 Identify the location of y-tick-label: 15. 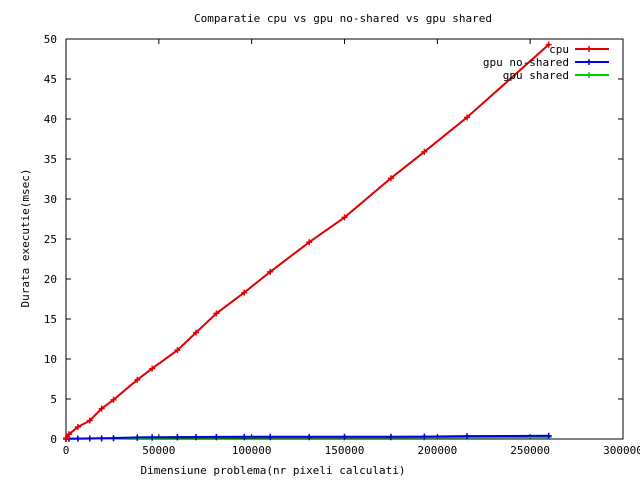
(50, 319).